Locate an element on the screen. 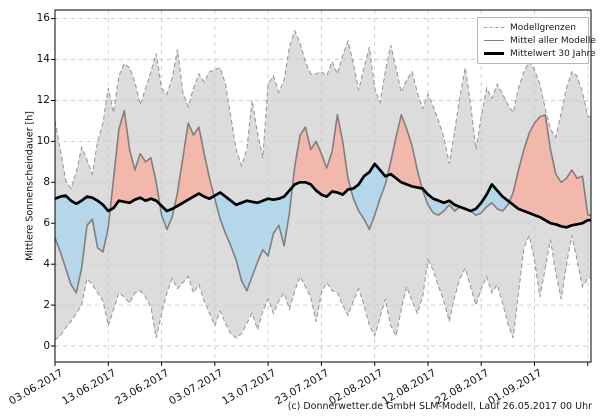 The height and width of the screenshot is (420, 600). gray-line-icon is located at coordinates (494, 40).